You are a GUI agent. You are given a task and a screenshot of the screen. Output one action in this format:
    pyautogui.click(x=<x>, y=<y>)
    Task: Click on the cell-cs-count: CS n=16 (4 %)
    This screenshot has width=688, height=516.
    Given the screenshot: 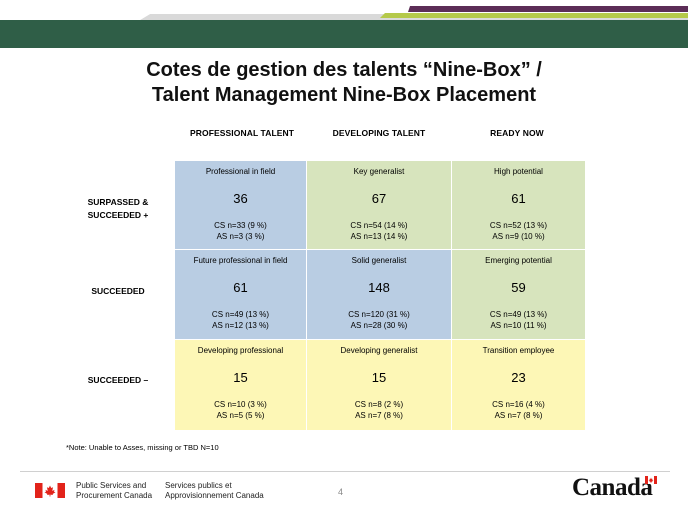 What is the action you would take?
    pyautogui.click(x=518, y=404)
    